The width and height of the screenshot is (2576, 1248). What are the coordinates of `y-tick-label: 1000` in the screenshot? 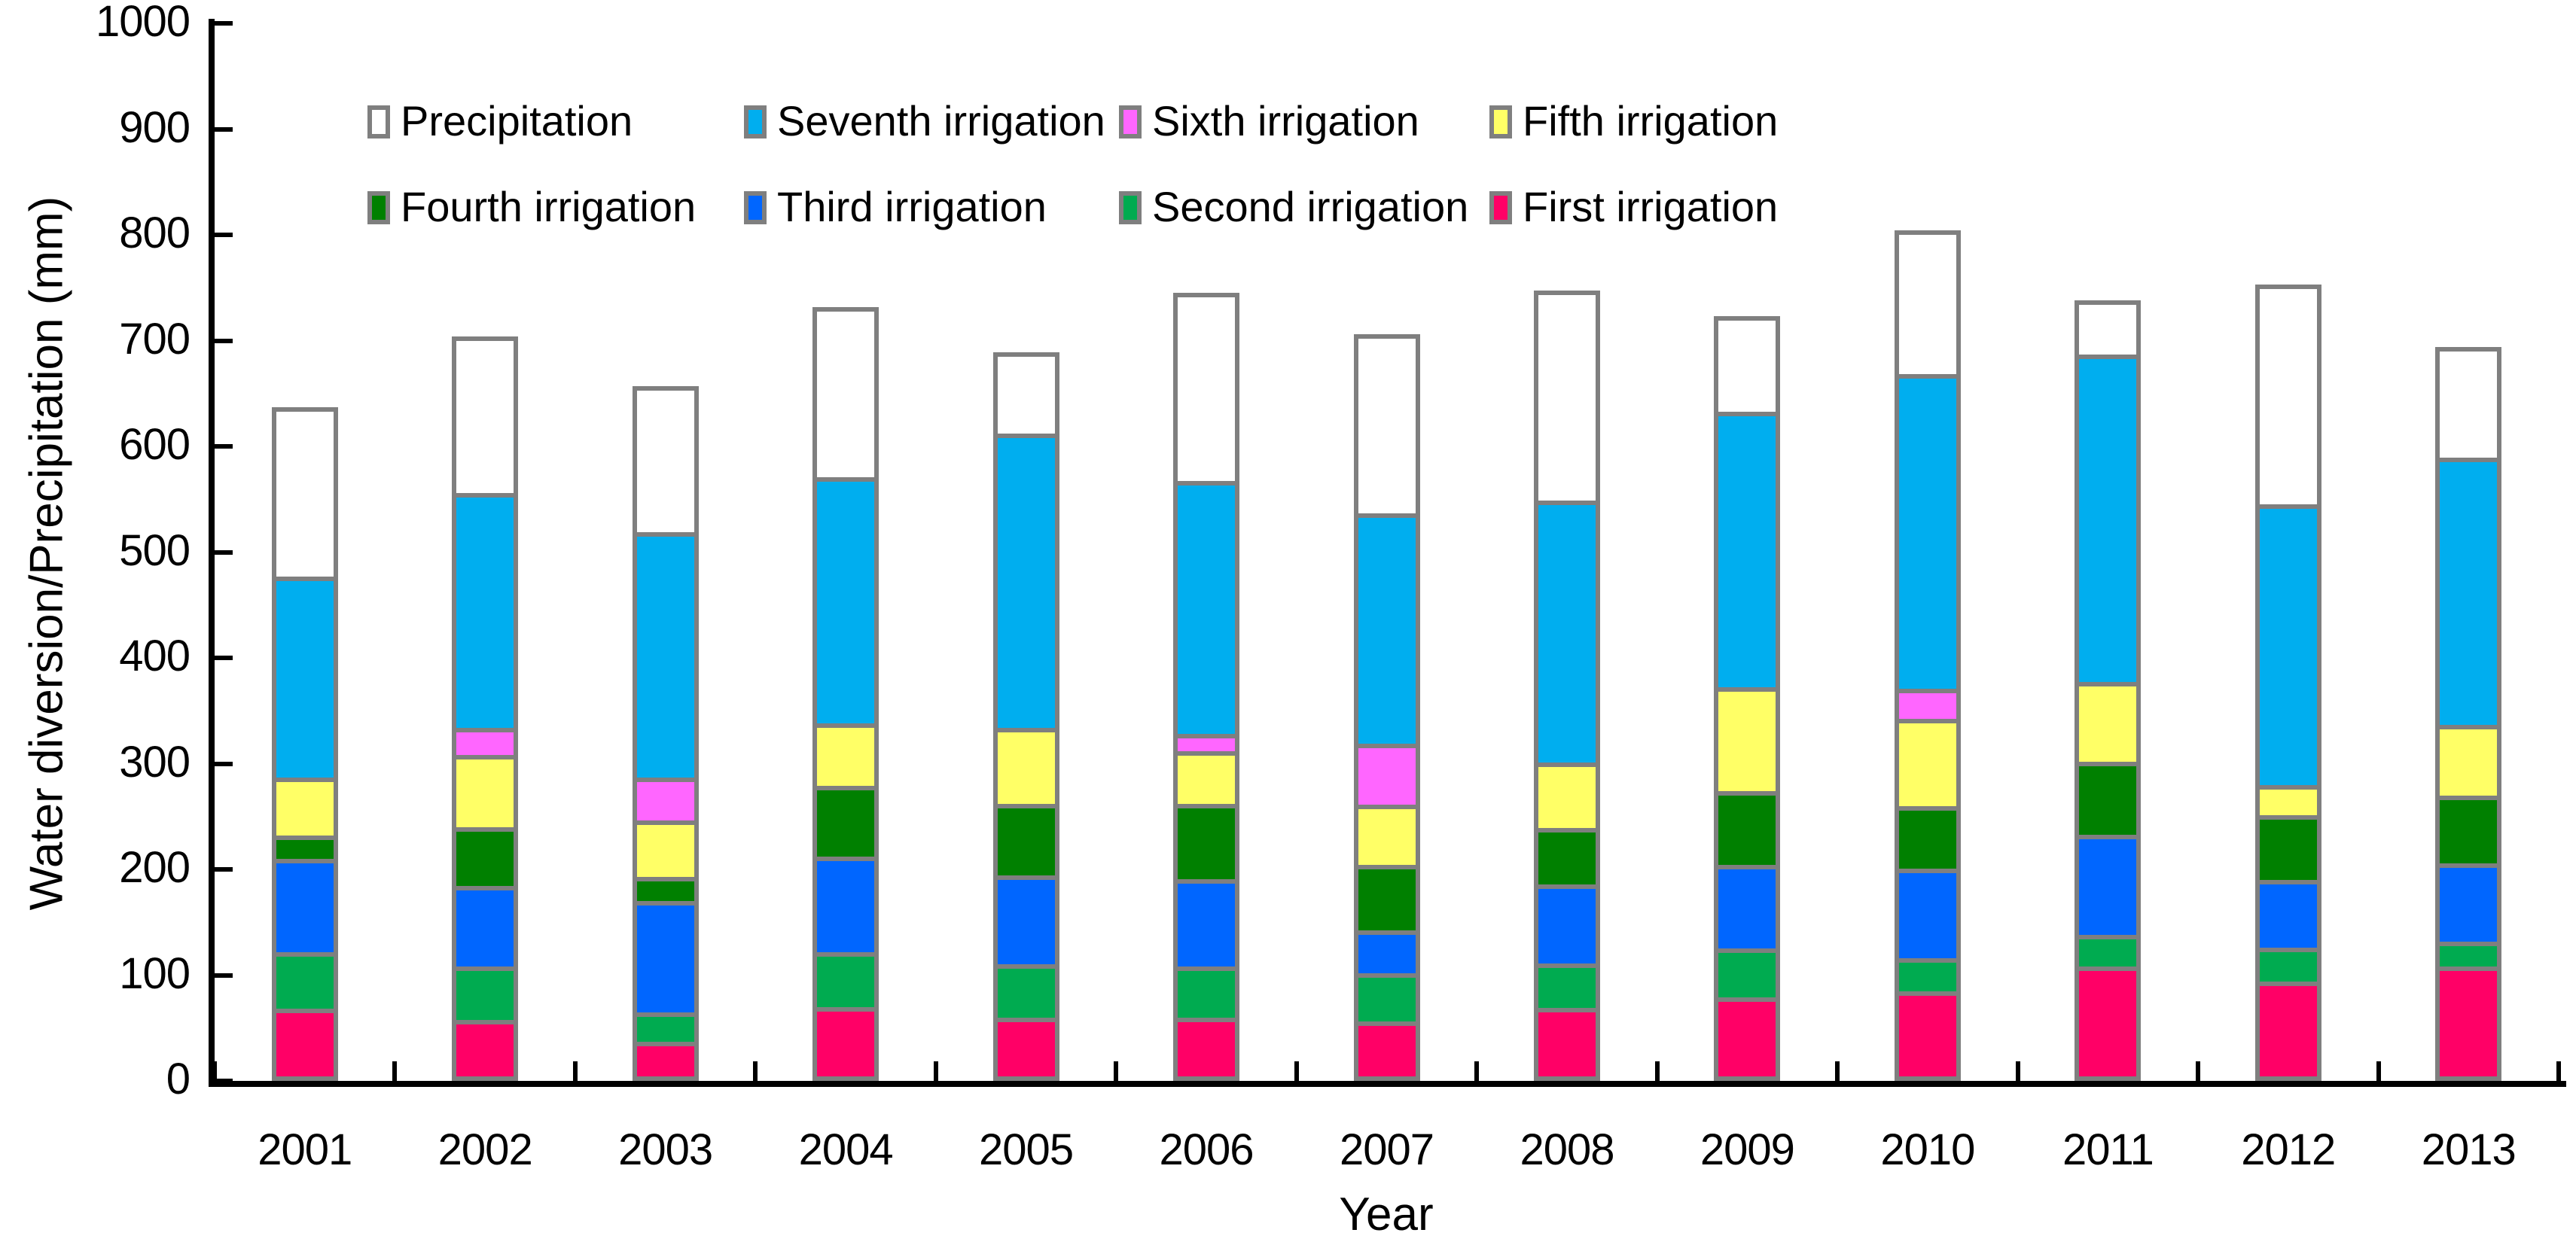 It's located at (143, 23).